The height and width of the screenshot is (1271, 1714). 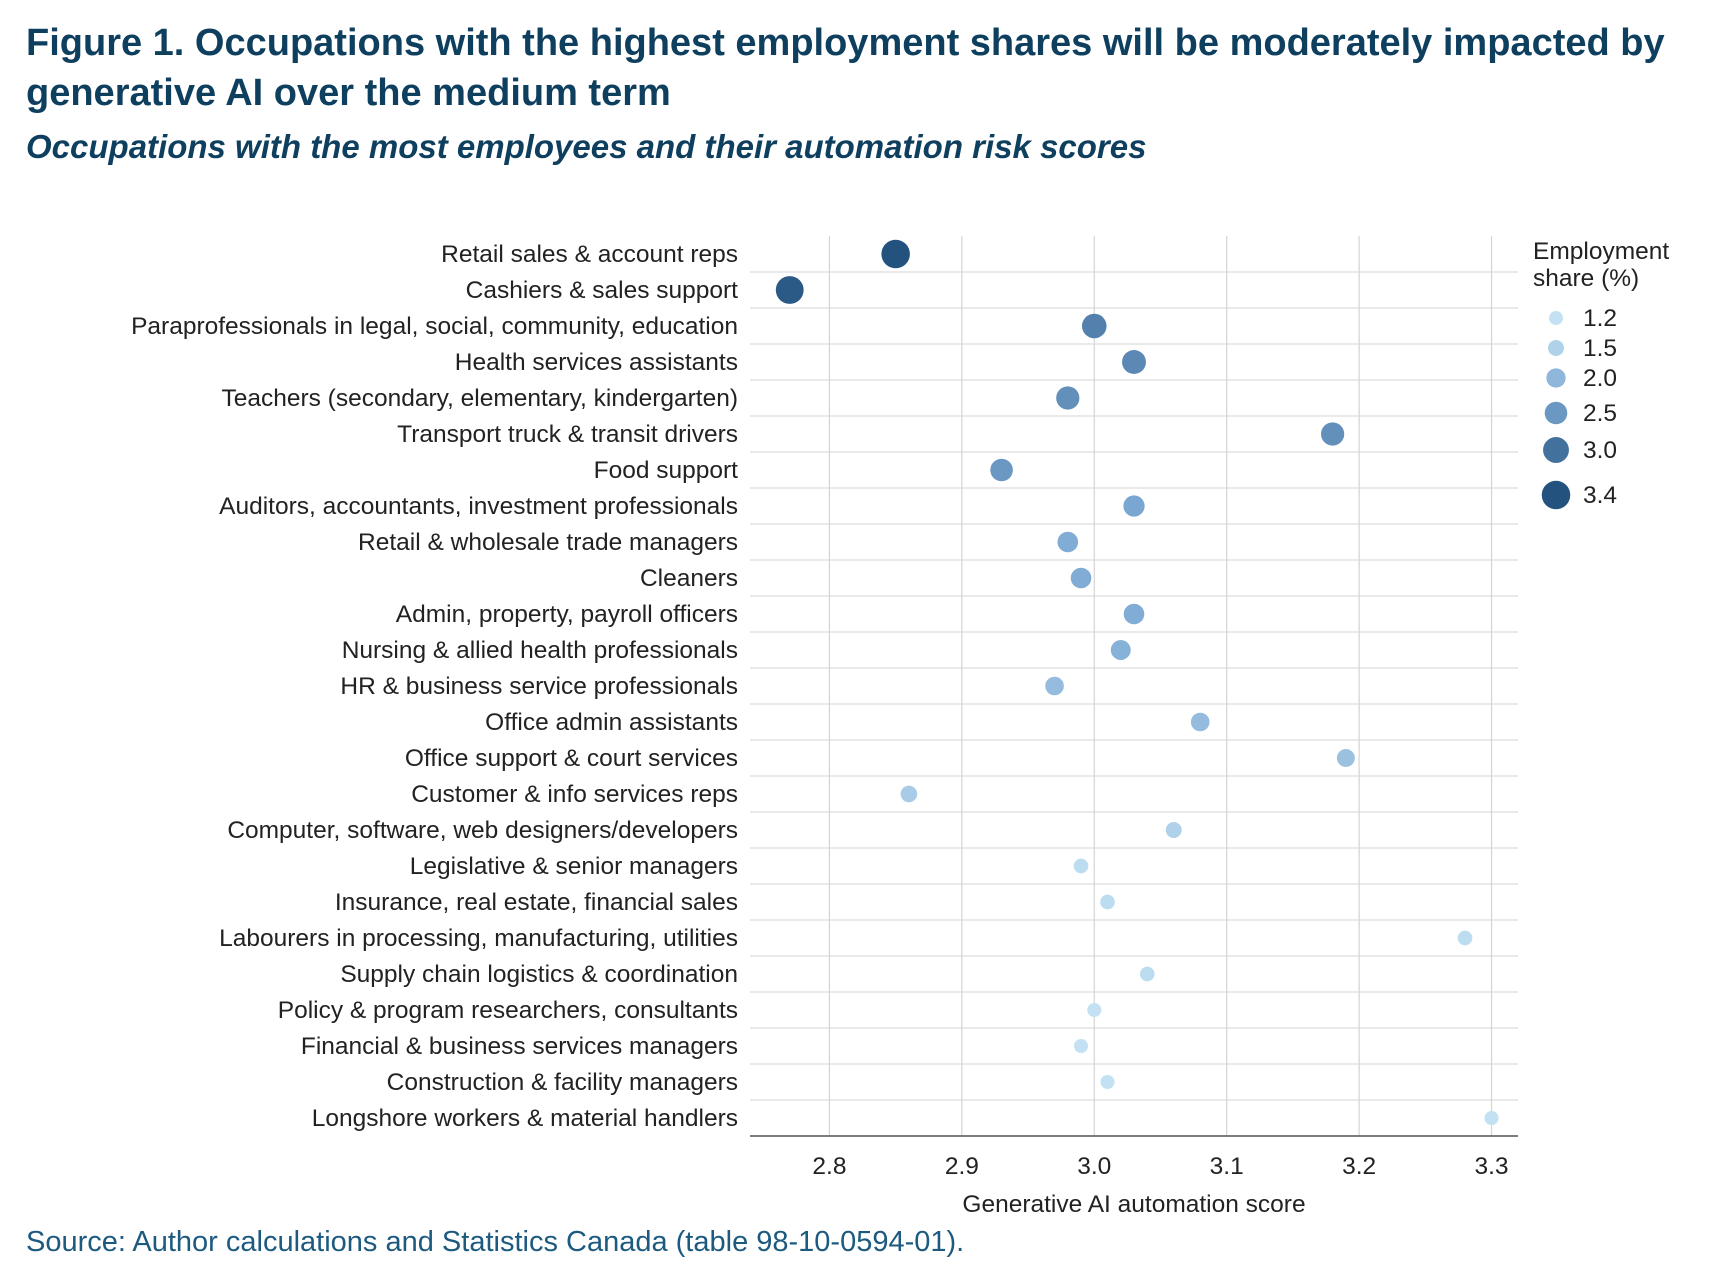 I want to click on category-label: Insurance, real estate, financial sales, so click(x=536, y=902).